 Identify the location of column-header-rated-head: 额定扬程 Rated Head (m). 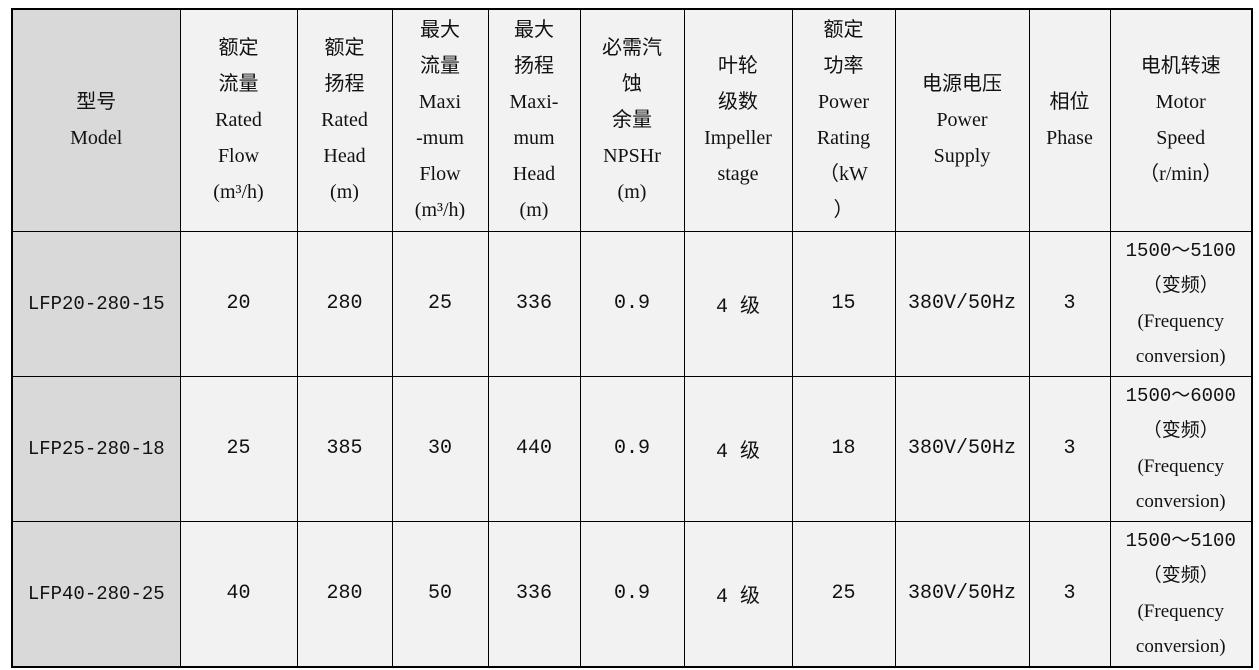
(344, 120).